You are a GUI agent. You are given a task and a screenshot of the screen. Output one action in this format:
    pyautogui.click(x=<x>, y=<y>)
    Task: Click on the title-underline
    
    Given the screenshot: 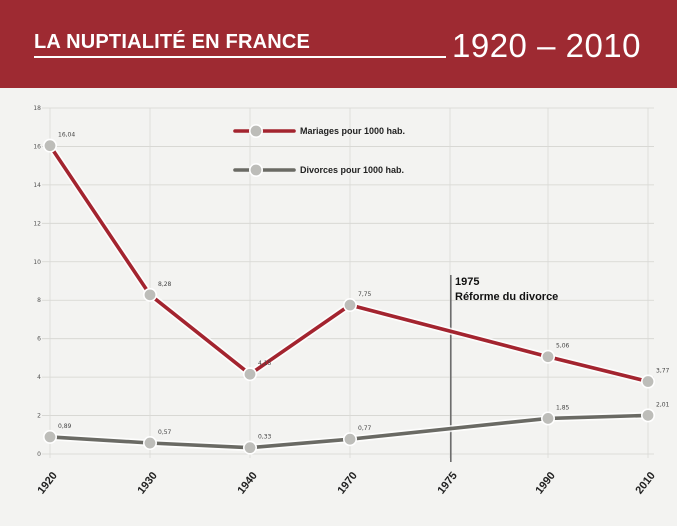 What is the action you would take?
    pyautogui.click(x=240, y=57)
    